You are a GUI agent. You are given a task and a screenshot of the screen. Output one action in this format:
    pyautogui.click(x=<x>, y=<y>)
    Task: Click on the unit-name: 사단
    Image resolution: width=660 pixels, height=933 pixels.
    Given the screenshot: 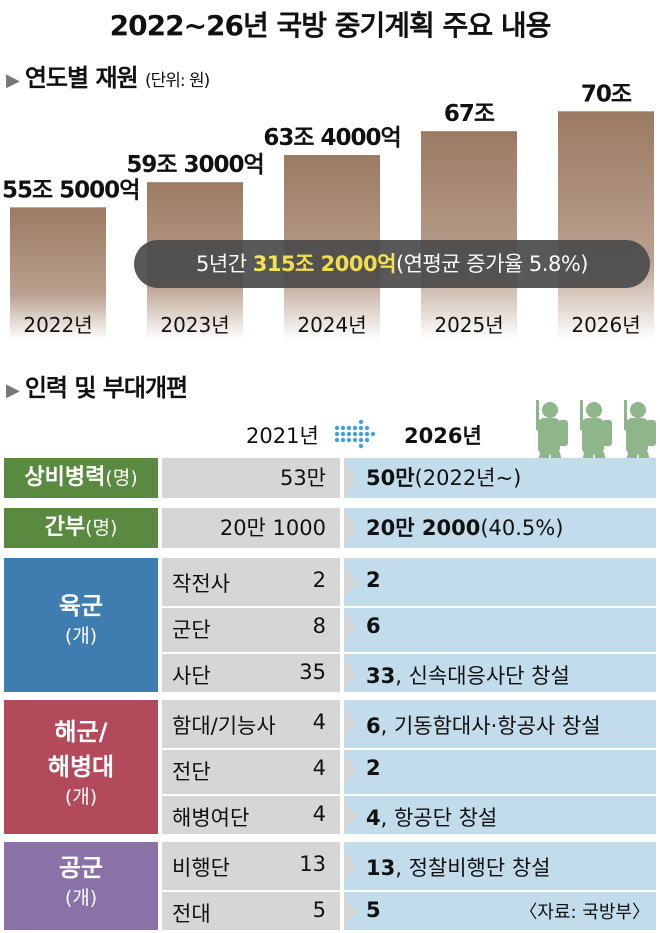 What is the action you would take?
    pyautogui.click(x=191, y=676)
    